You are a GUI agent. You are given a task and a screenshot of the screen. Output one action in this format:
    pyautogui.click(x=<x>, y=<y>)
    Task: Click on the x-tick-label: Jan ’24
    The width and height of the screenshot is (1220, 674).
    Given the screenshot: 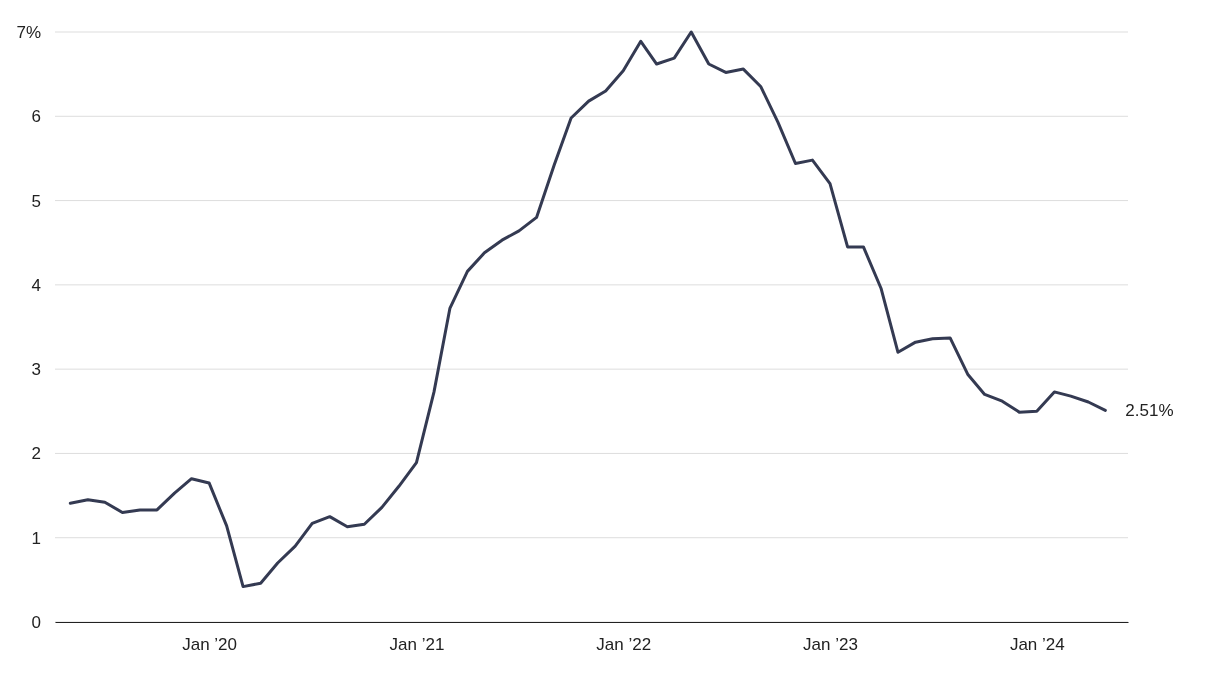 What is the action you would take?
    pyautogui.click(x=1037, y=645)
    